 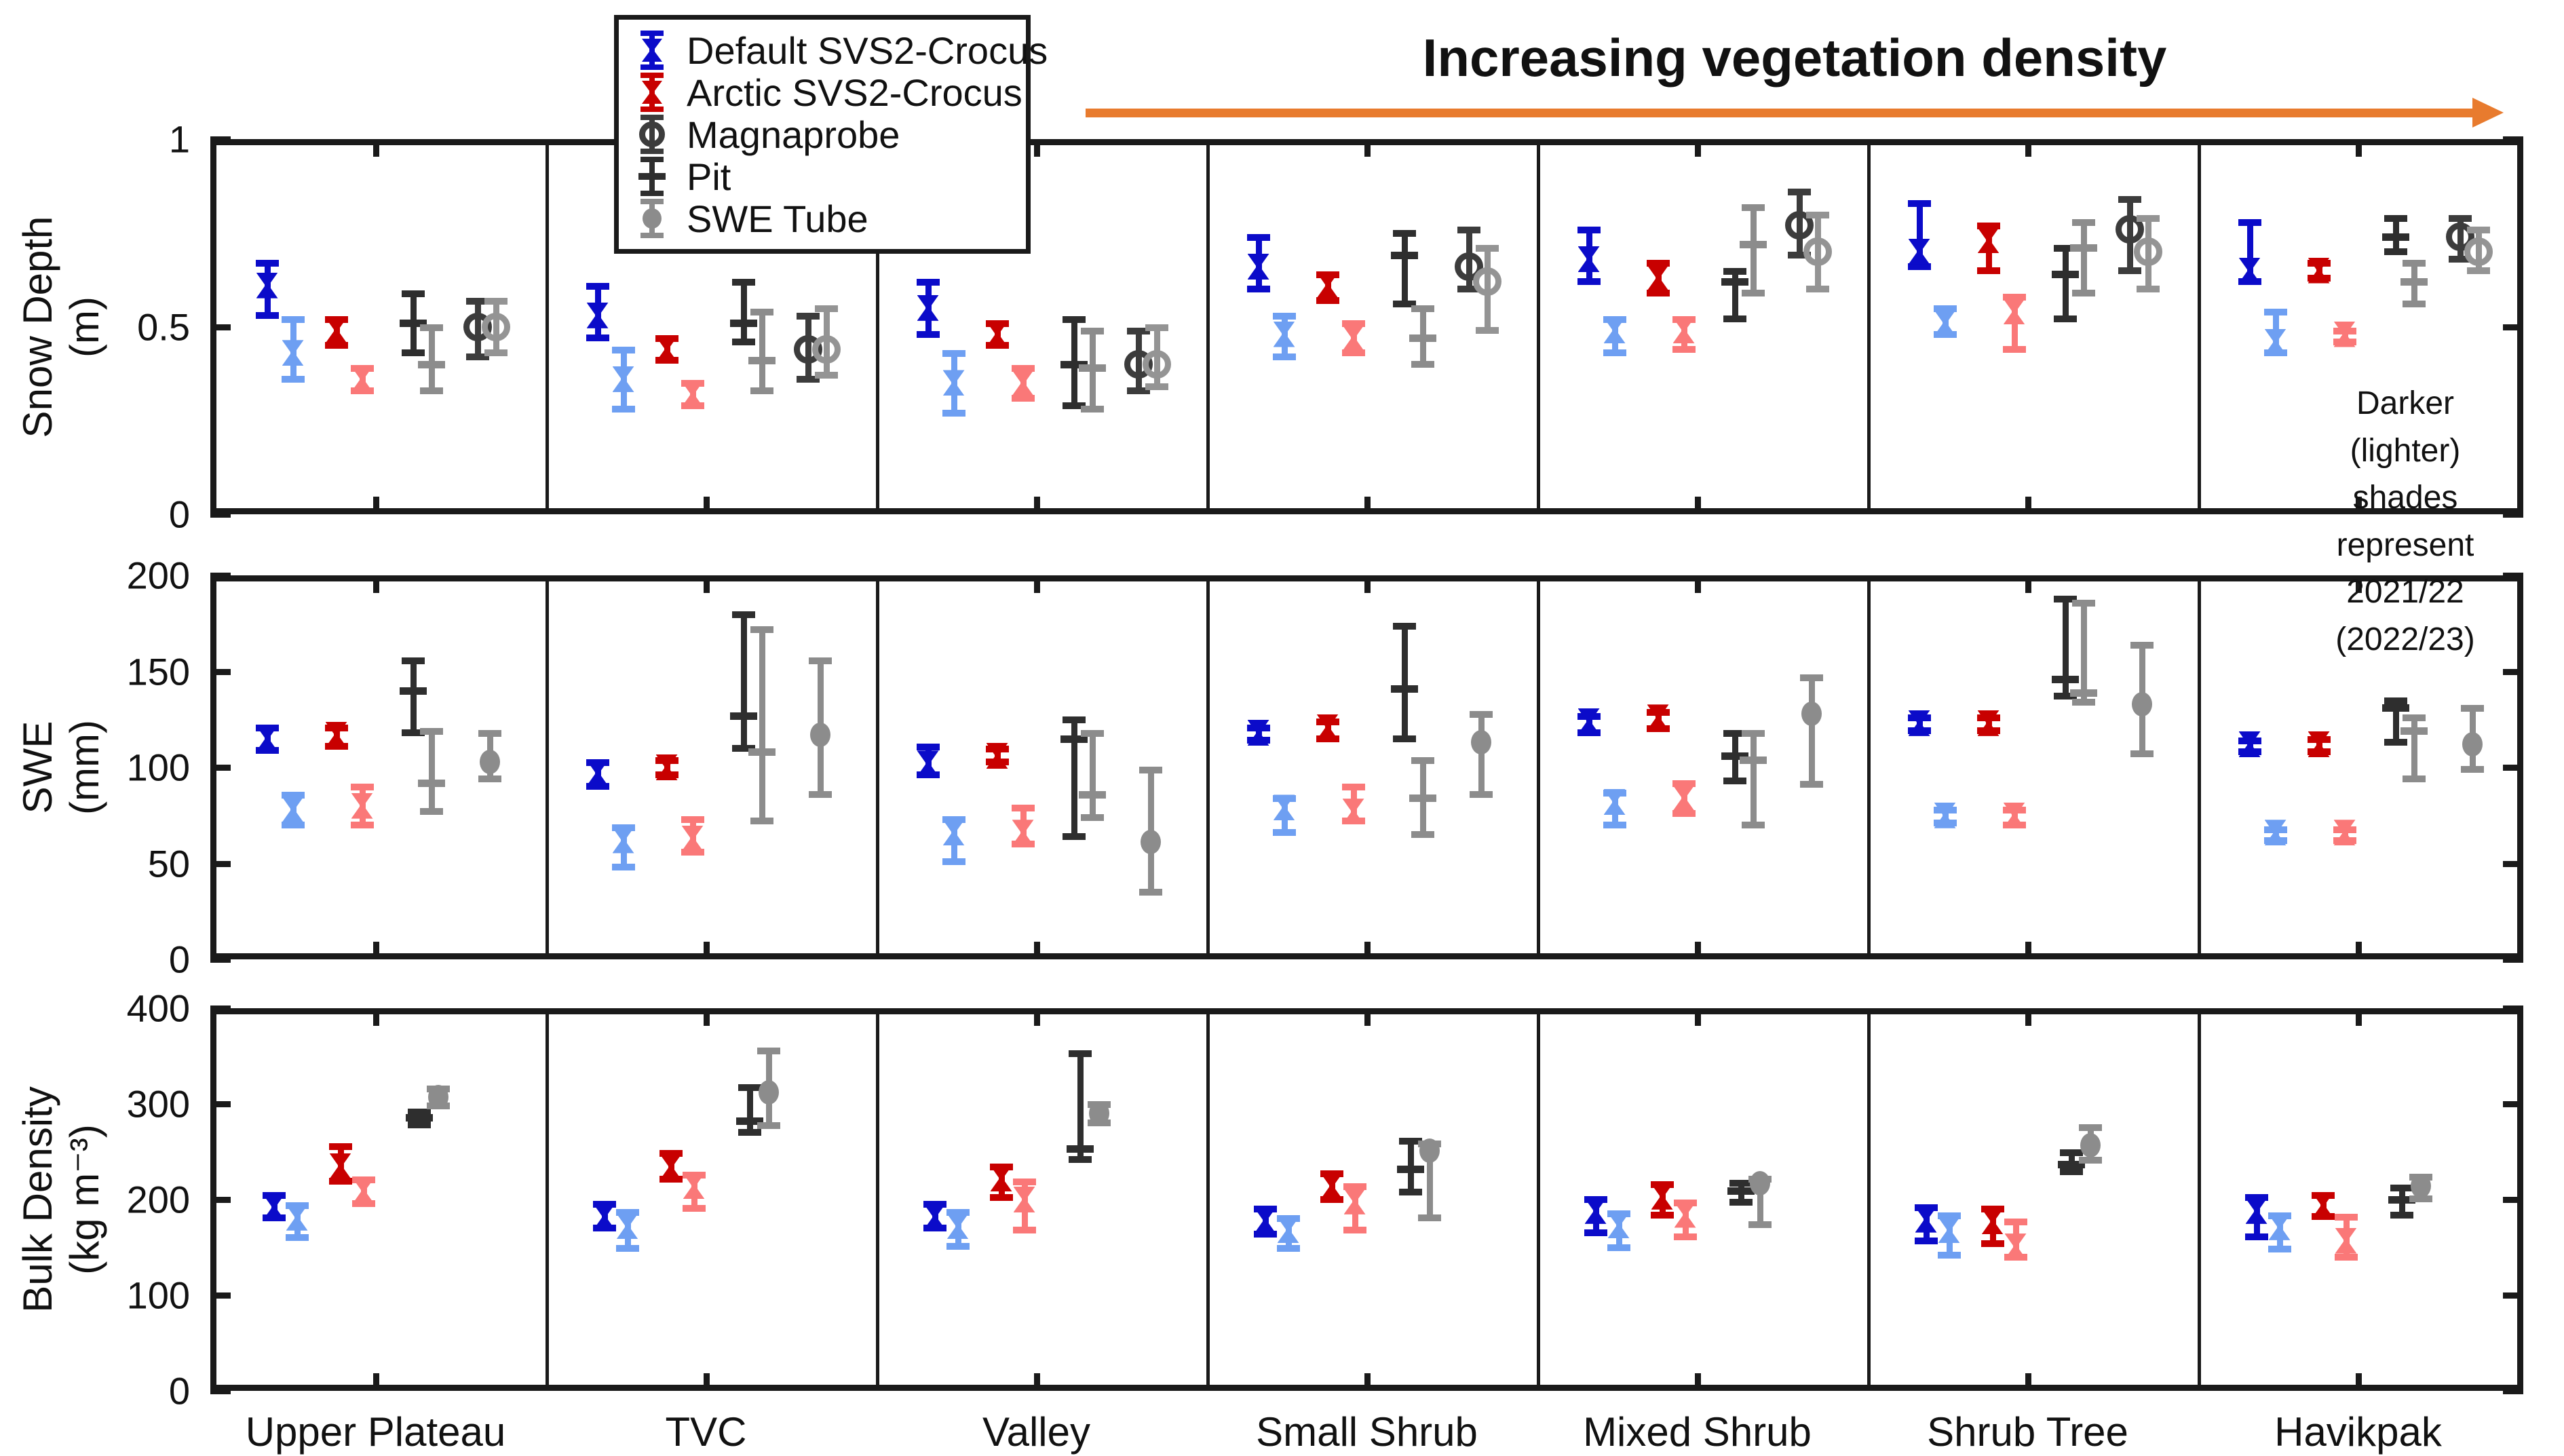 I want to click on errorbar-snow_depth-tvc-pit_light-cap-bottom, so click(x=761, y=390).